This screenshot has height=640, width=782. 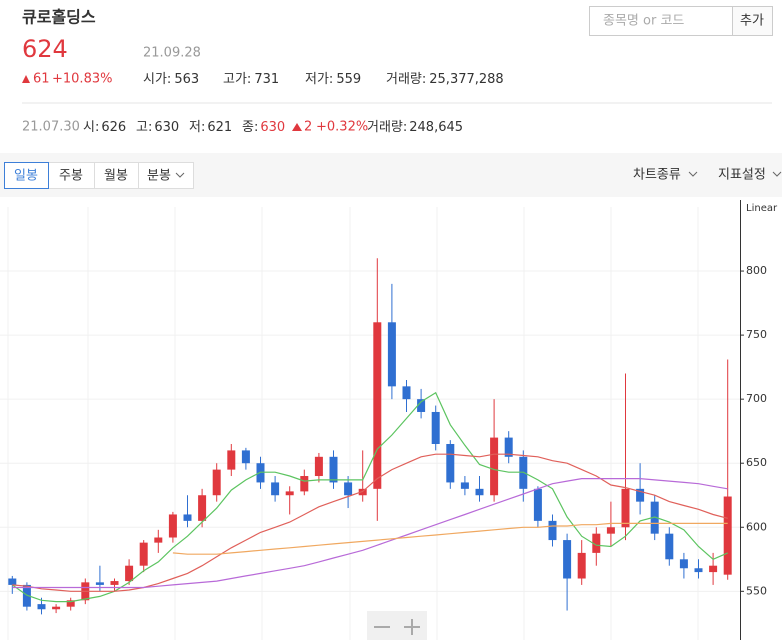 What do you see at coordinates (219, 127) in the screenshot?
I see `stat-value: 621` at bounding box center [219, 127].